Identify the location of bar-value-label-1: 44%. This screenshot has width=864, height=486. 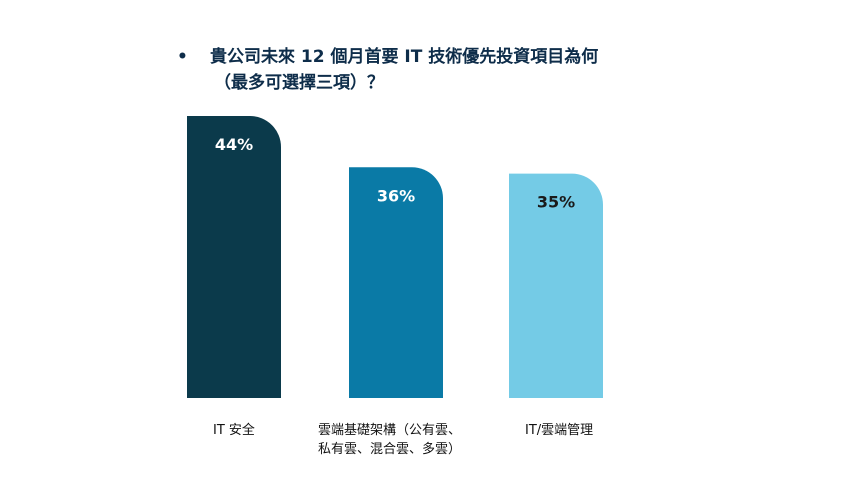
(234, 144).